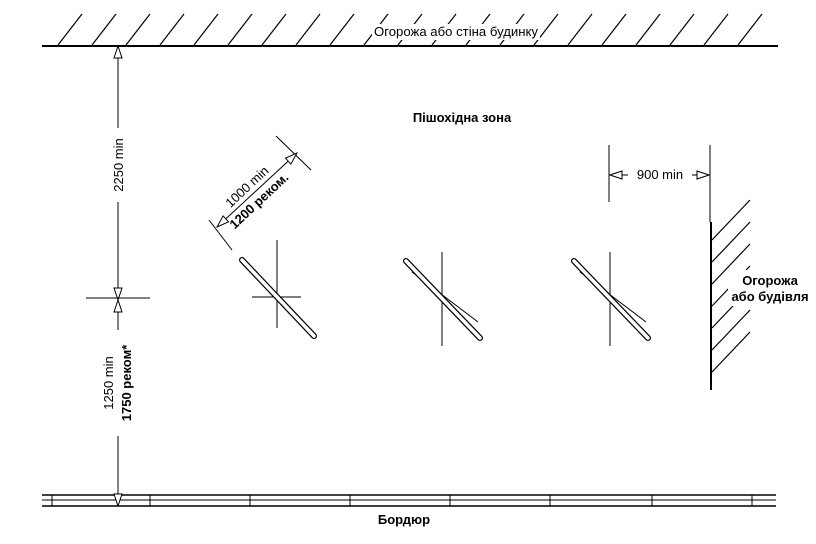  What do you see at coordinates (660, 174) in the screenshot?
I see `side-gap-label: 900 min` at bounding box center [660, 174].